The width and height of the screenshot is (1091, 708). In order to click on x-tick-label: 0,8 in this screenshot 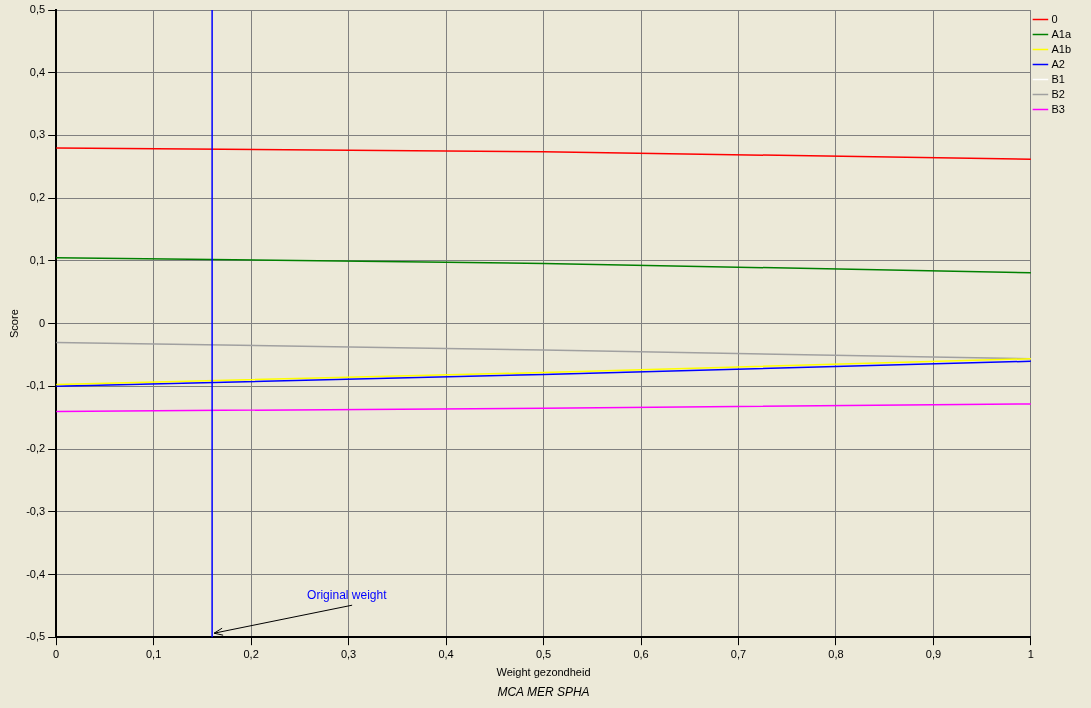, I will do `click(836, 653)`.